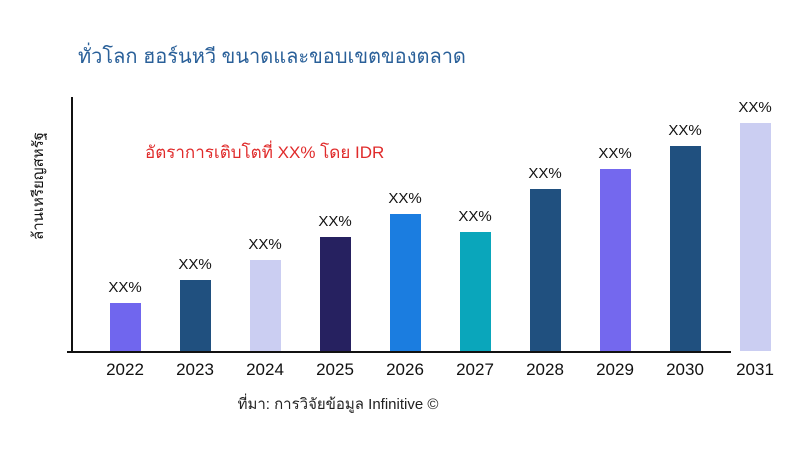  I want to click on bar-group: XX% 2024, so click(265, 238).